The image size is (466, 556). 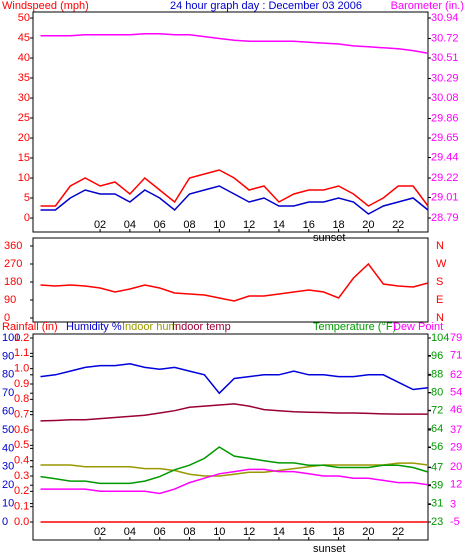 I want to click on y-tick-label: 5, so click(x=27, y=198).